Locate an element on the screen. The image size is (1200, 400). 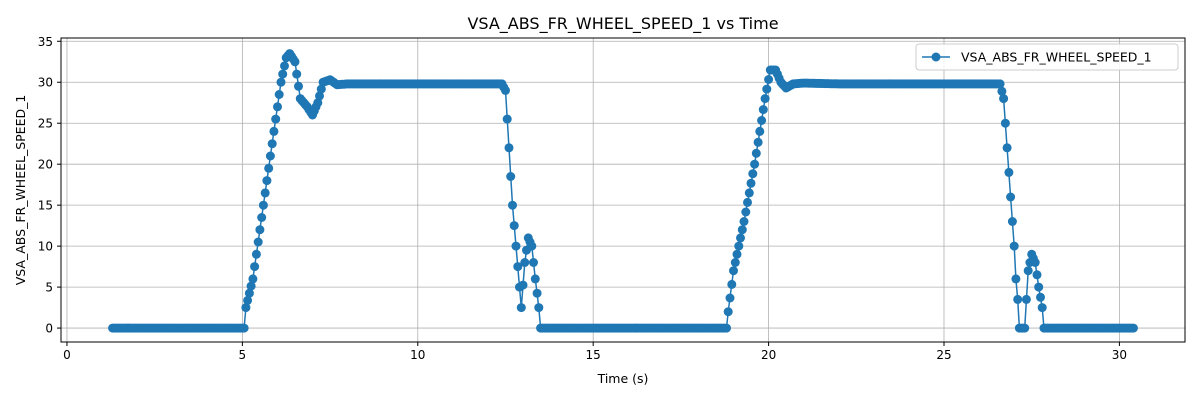
x-tick-label: 10 is located at coordinates (417, 355).